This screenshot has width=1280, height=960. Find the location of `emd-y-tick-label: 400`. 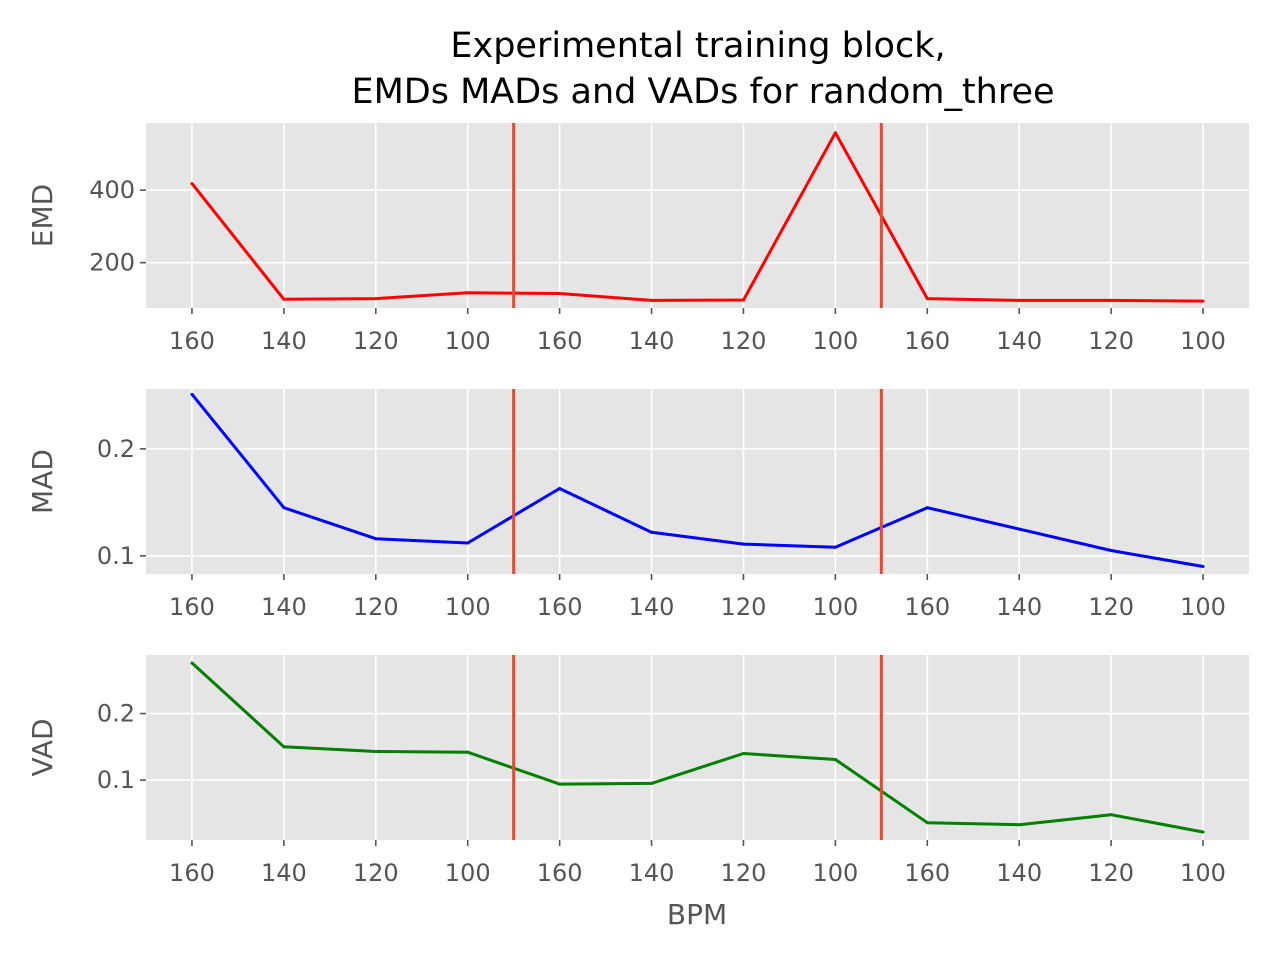

emd-y-tick-label: 400 is located at coordinates (112, 190).